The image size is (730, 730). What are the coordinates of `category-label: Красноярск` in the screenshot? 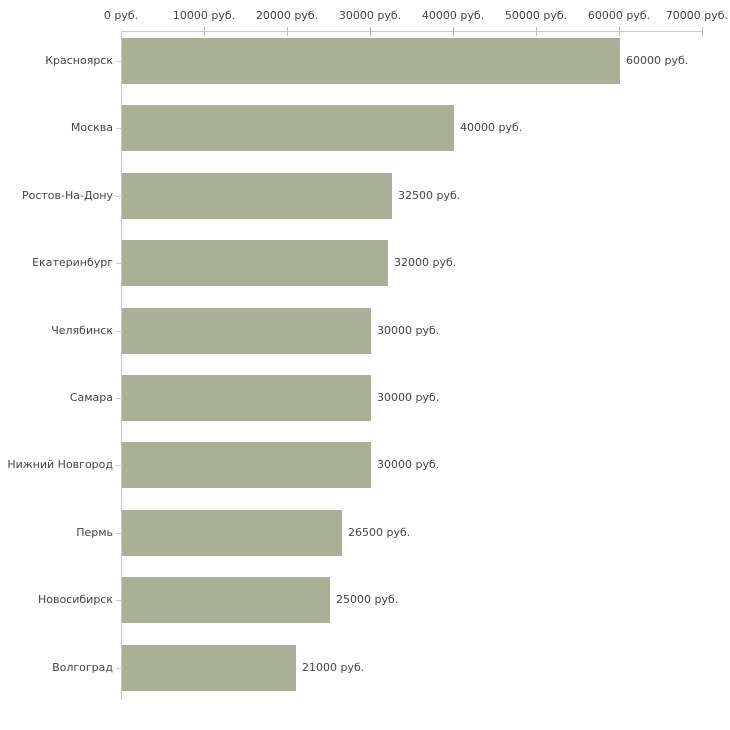 It's located at (79, 60).